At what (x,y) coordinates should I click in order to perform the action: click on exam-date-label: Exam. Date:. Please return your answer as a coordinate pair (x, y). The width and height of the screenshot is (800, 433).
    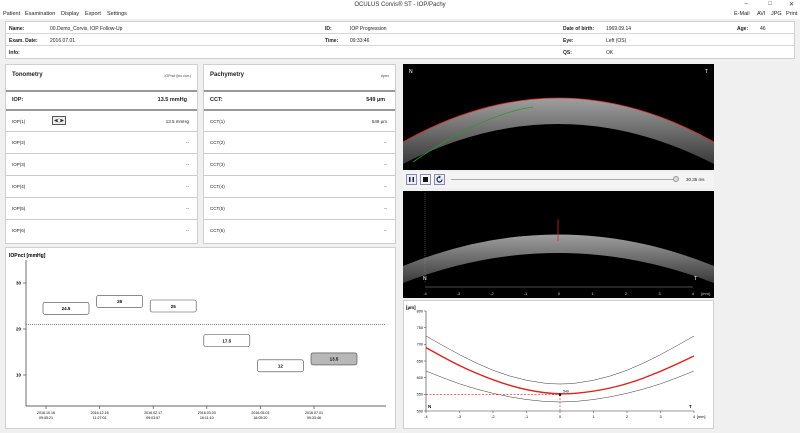
    Looking at the image, I should click on (23, 41).